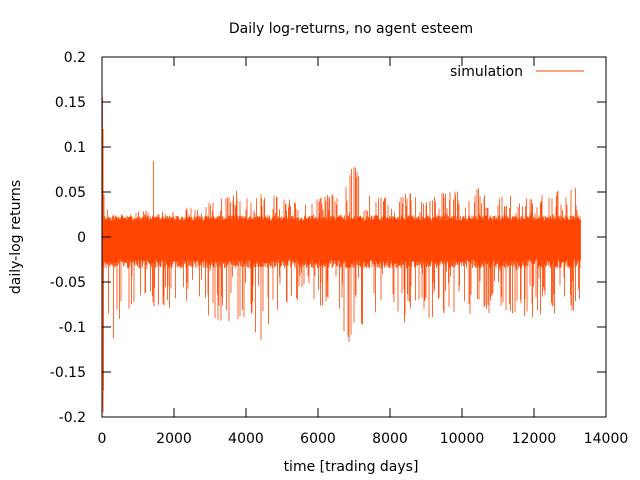 Image resolution: width=640 pixels, height=480 pixels. Describe the element at coordinates (72, 418) in the screenshot. I see `y-tick-label: -0.2` at that location.